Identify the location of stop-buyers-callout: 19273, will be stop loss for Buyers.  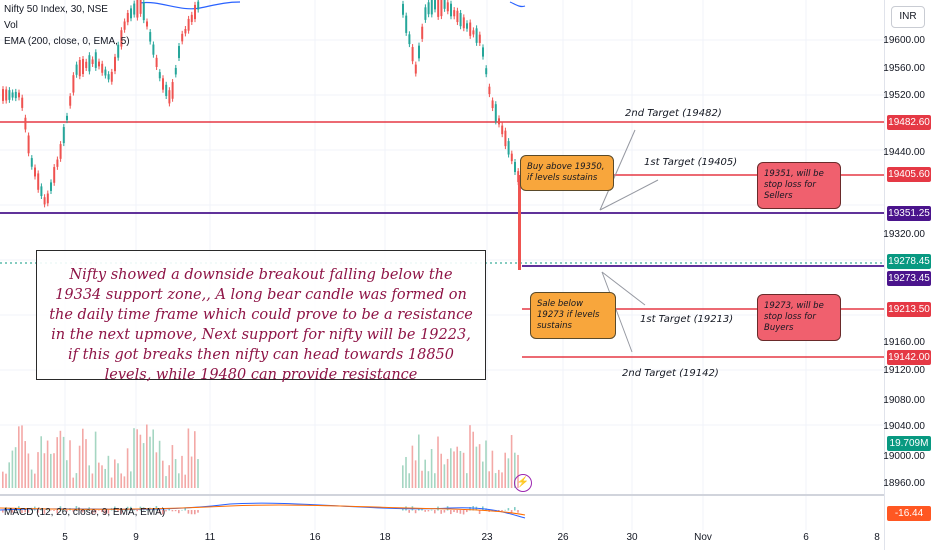
(799, 317).